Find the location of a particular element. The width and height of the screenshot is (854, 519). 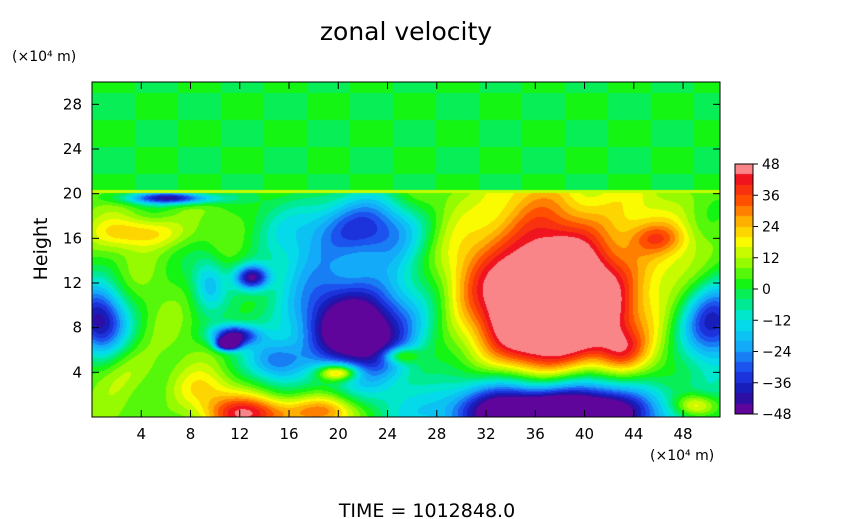

colorbar: 48 36 24 12 0 −12 −24 −36 −48 is located at coordinates (763, 290).